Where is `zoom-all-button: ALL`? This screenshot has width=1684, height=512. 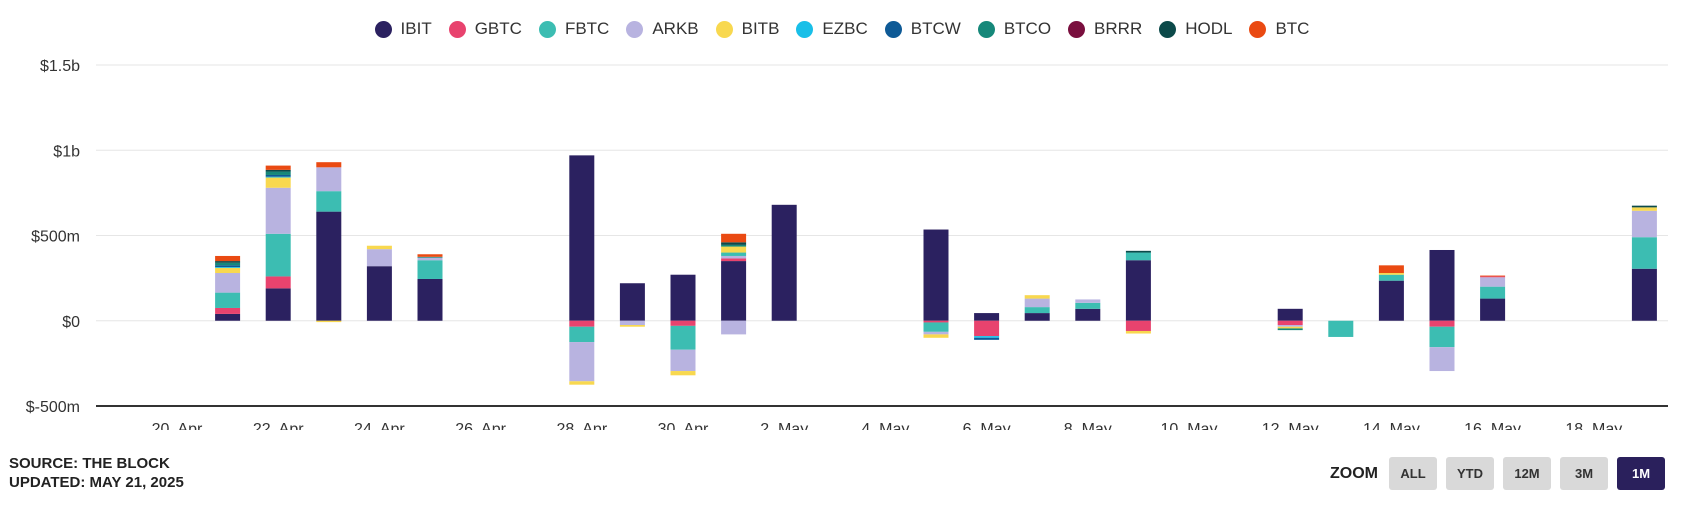
zoom-all-button: ALL is located at coordinates (1413, 473).